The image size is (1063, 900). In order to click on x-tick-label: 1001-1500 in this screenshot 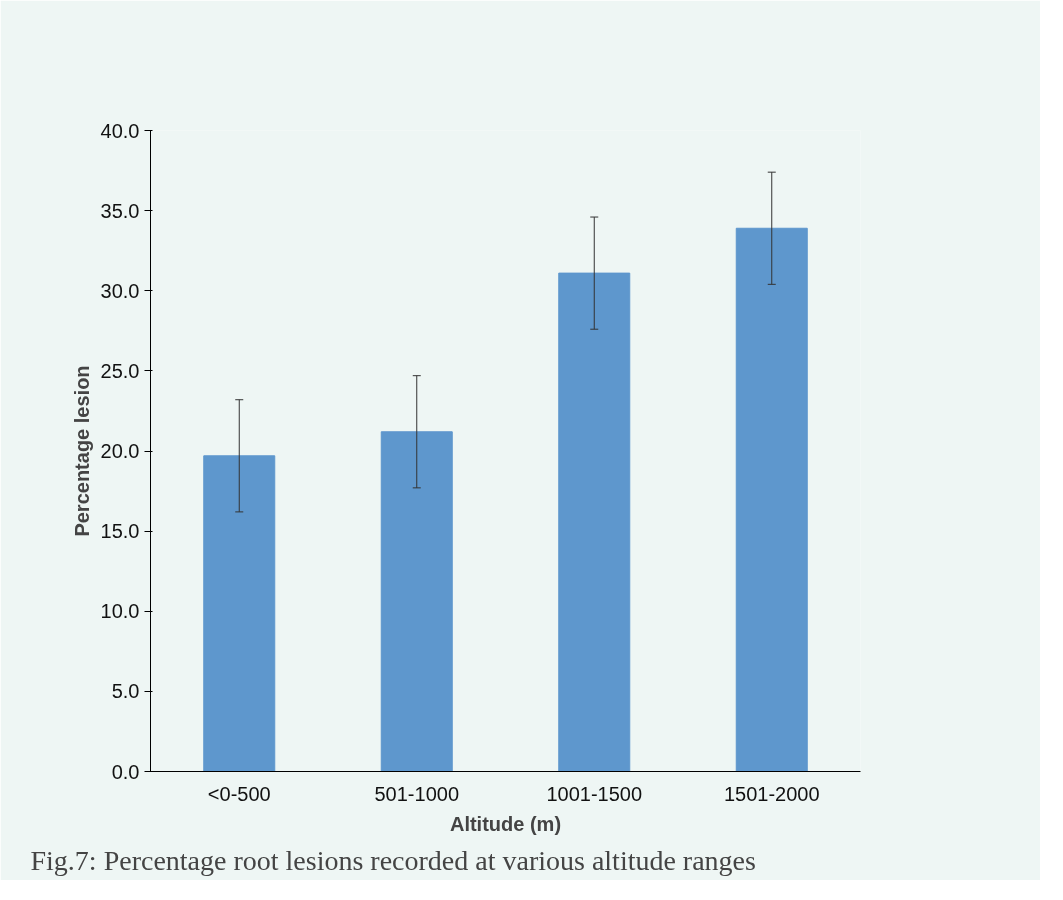, I will do `click(594, 793)`.